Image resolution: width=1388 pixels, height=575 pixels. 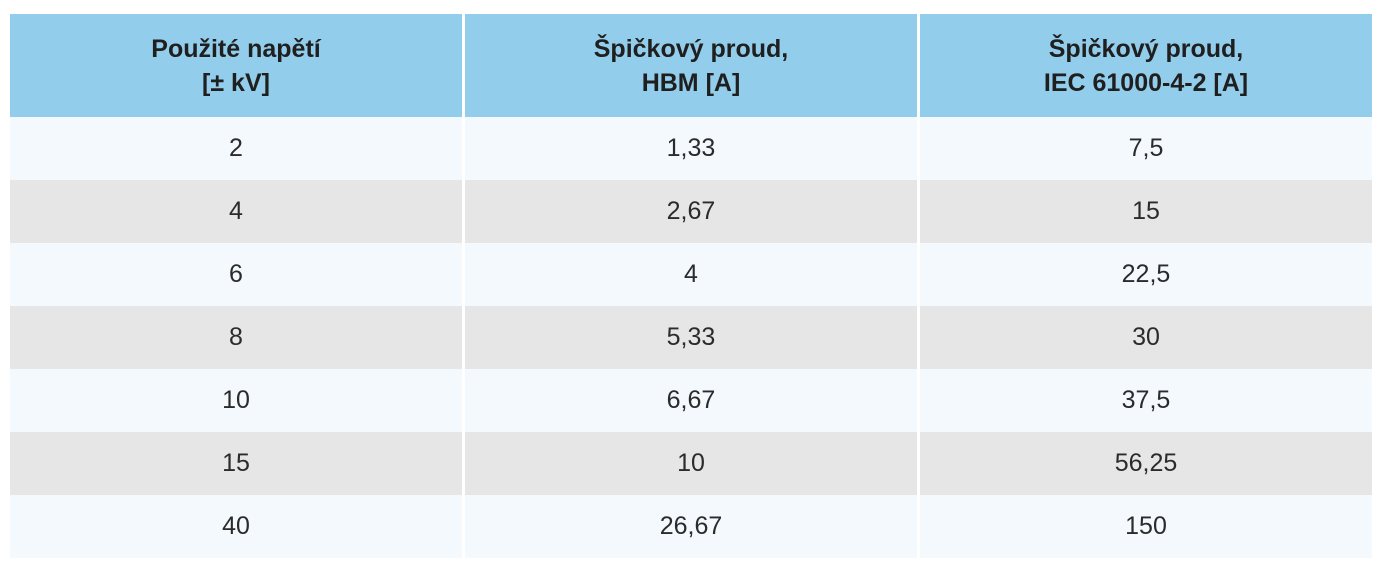 I want to click on header-iec-current: Špičkový proud, IEC 61000-4-2 [A], so click(x=1146, y=65).